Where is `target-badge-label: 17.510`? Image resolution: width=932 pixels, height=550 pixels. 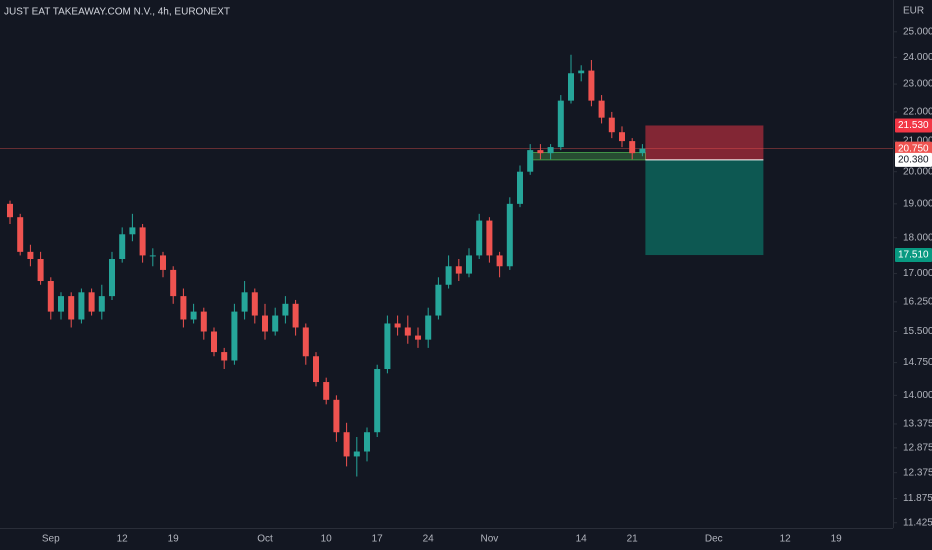 target-badge-label: 17.510 is located at coordinates (913, 255).